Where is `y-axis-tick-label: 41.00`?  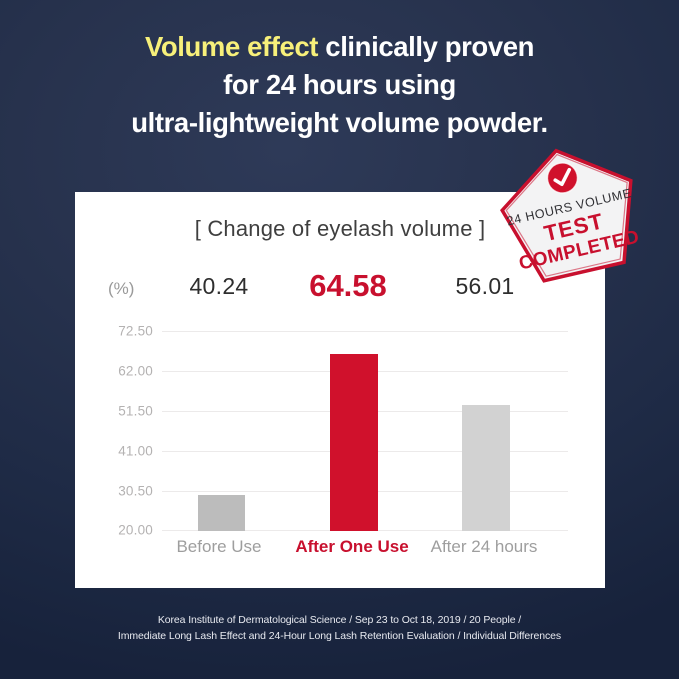 y-axis-tick-label: 41.00 is located at coordinates (135, 451).